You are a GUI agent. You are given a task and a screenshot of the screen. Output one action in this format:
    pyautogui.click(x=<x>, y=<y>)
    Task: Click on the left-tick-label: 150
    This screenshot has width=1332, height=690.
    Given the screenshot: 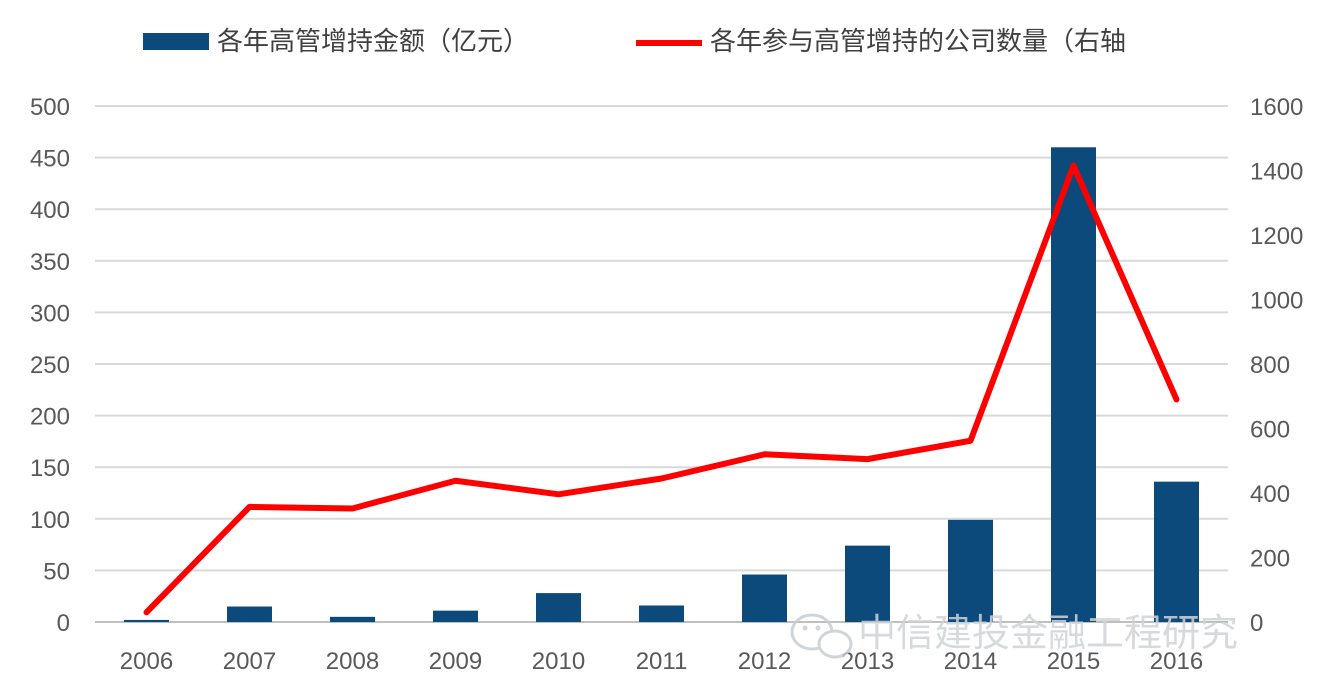 What is the action you would take?
    pyautogui.click(x=50, y=468)
    